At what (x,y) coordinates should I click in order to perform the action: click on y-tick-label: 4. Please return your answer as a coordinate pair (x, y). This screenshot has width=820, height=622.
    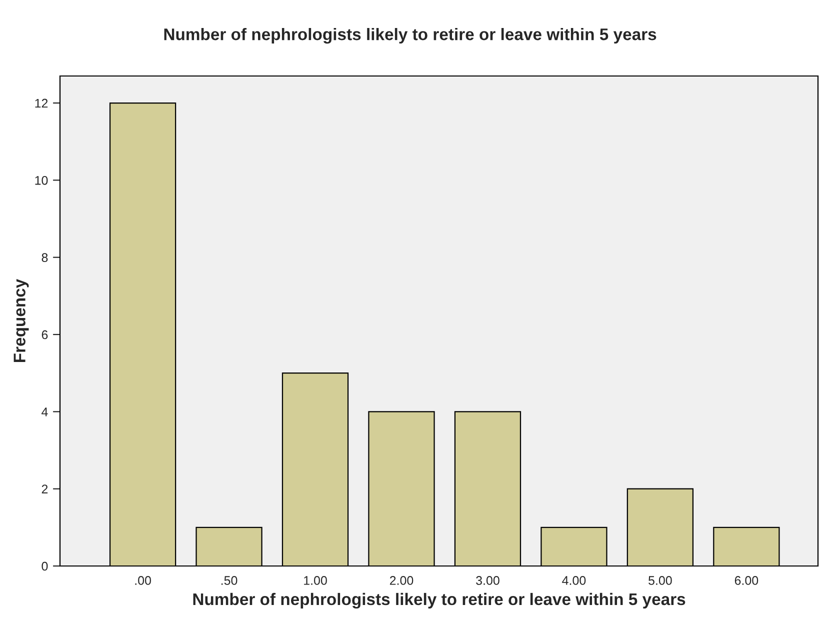
    Looking at the image, I should click on (45, 412).